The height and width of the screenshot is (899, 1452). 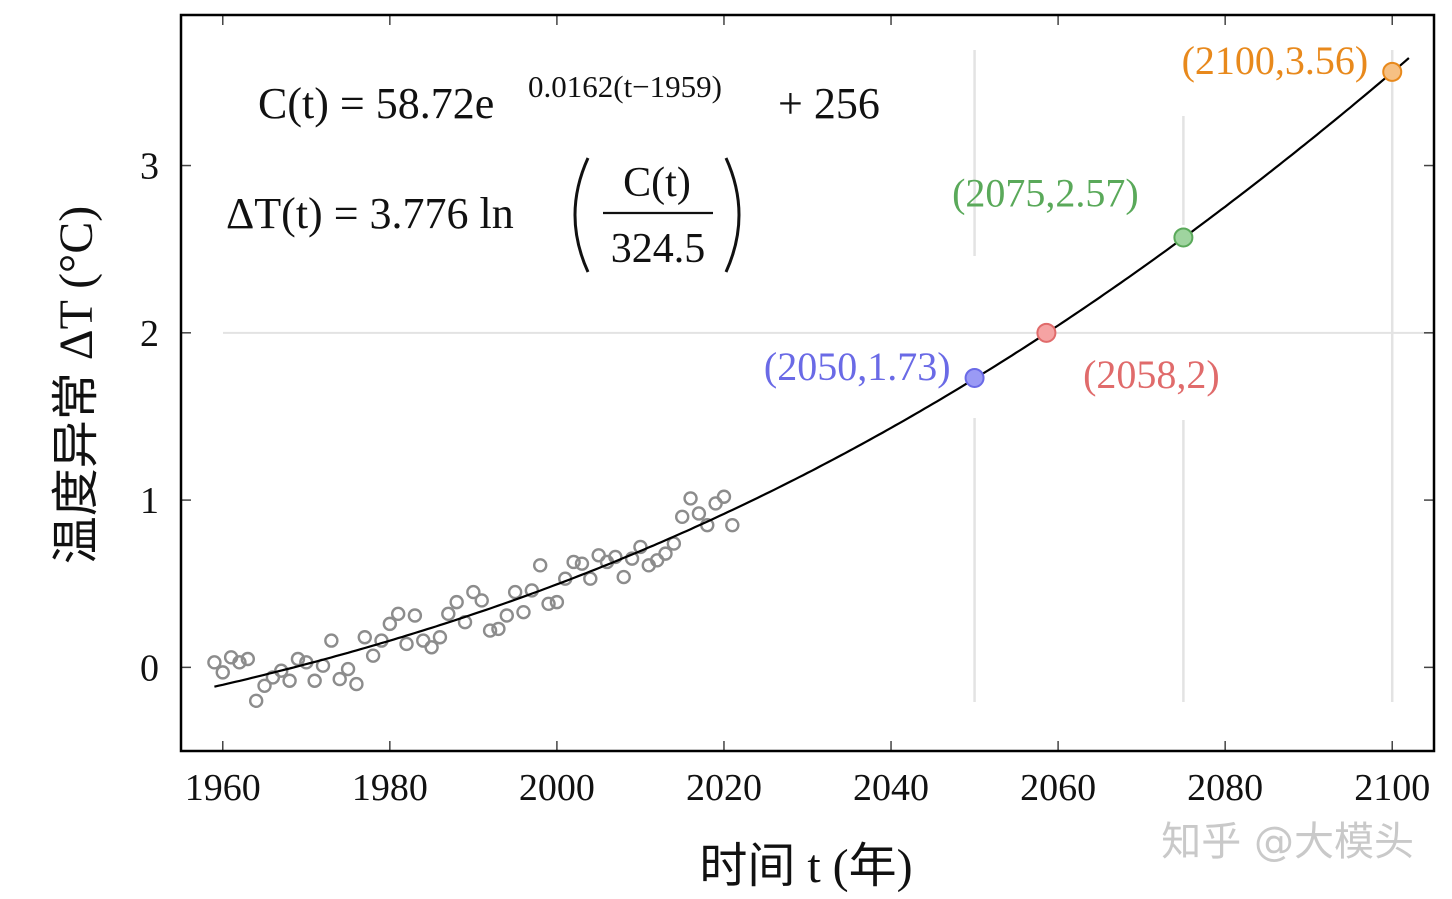 What do you see at coordinates (829, 103) in the screenshot?
I see `formula-c-rhs: + 256` at bounding box center [829, 103].